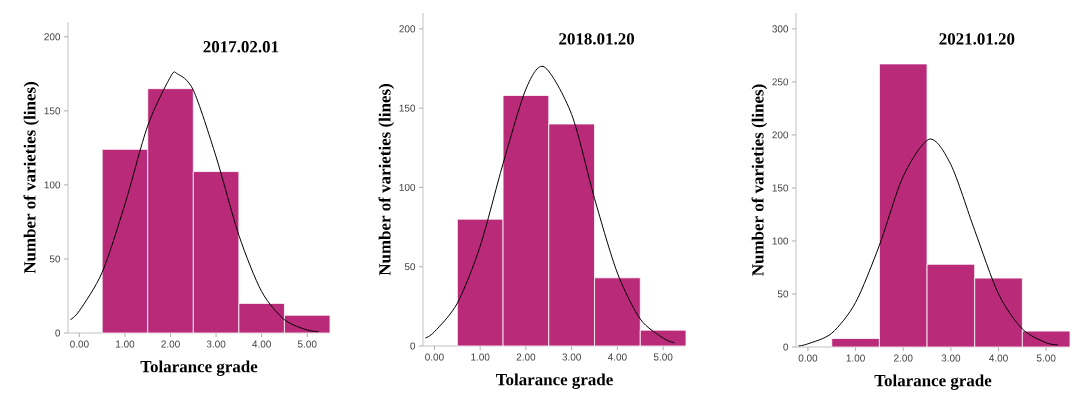 The height and width of the screenshot is (401, 1078). What do you see at coordinates (977, 39) in the screenshot?
I see `text: 2021.01.20` at bounding box center [977, 39].